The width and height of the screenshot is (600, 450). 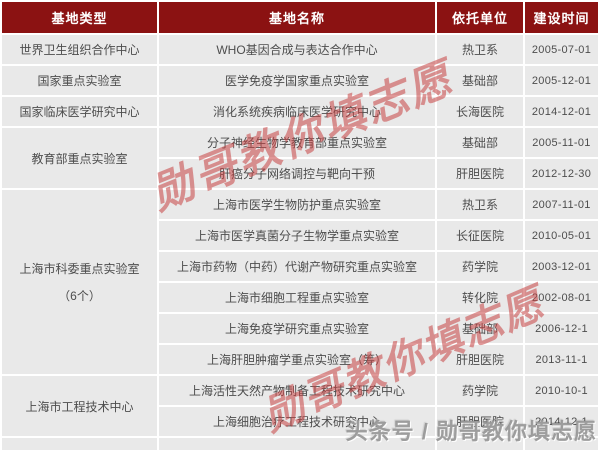 I want to click on name-cell: 分子神经生物学教育部重点实验室, so click(x=297, y=142).